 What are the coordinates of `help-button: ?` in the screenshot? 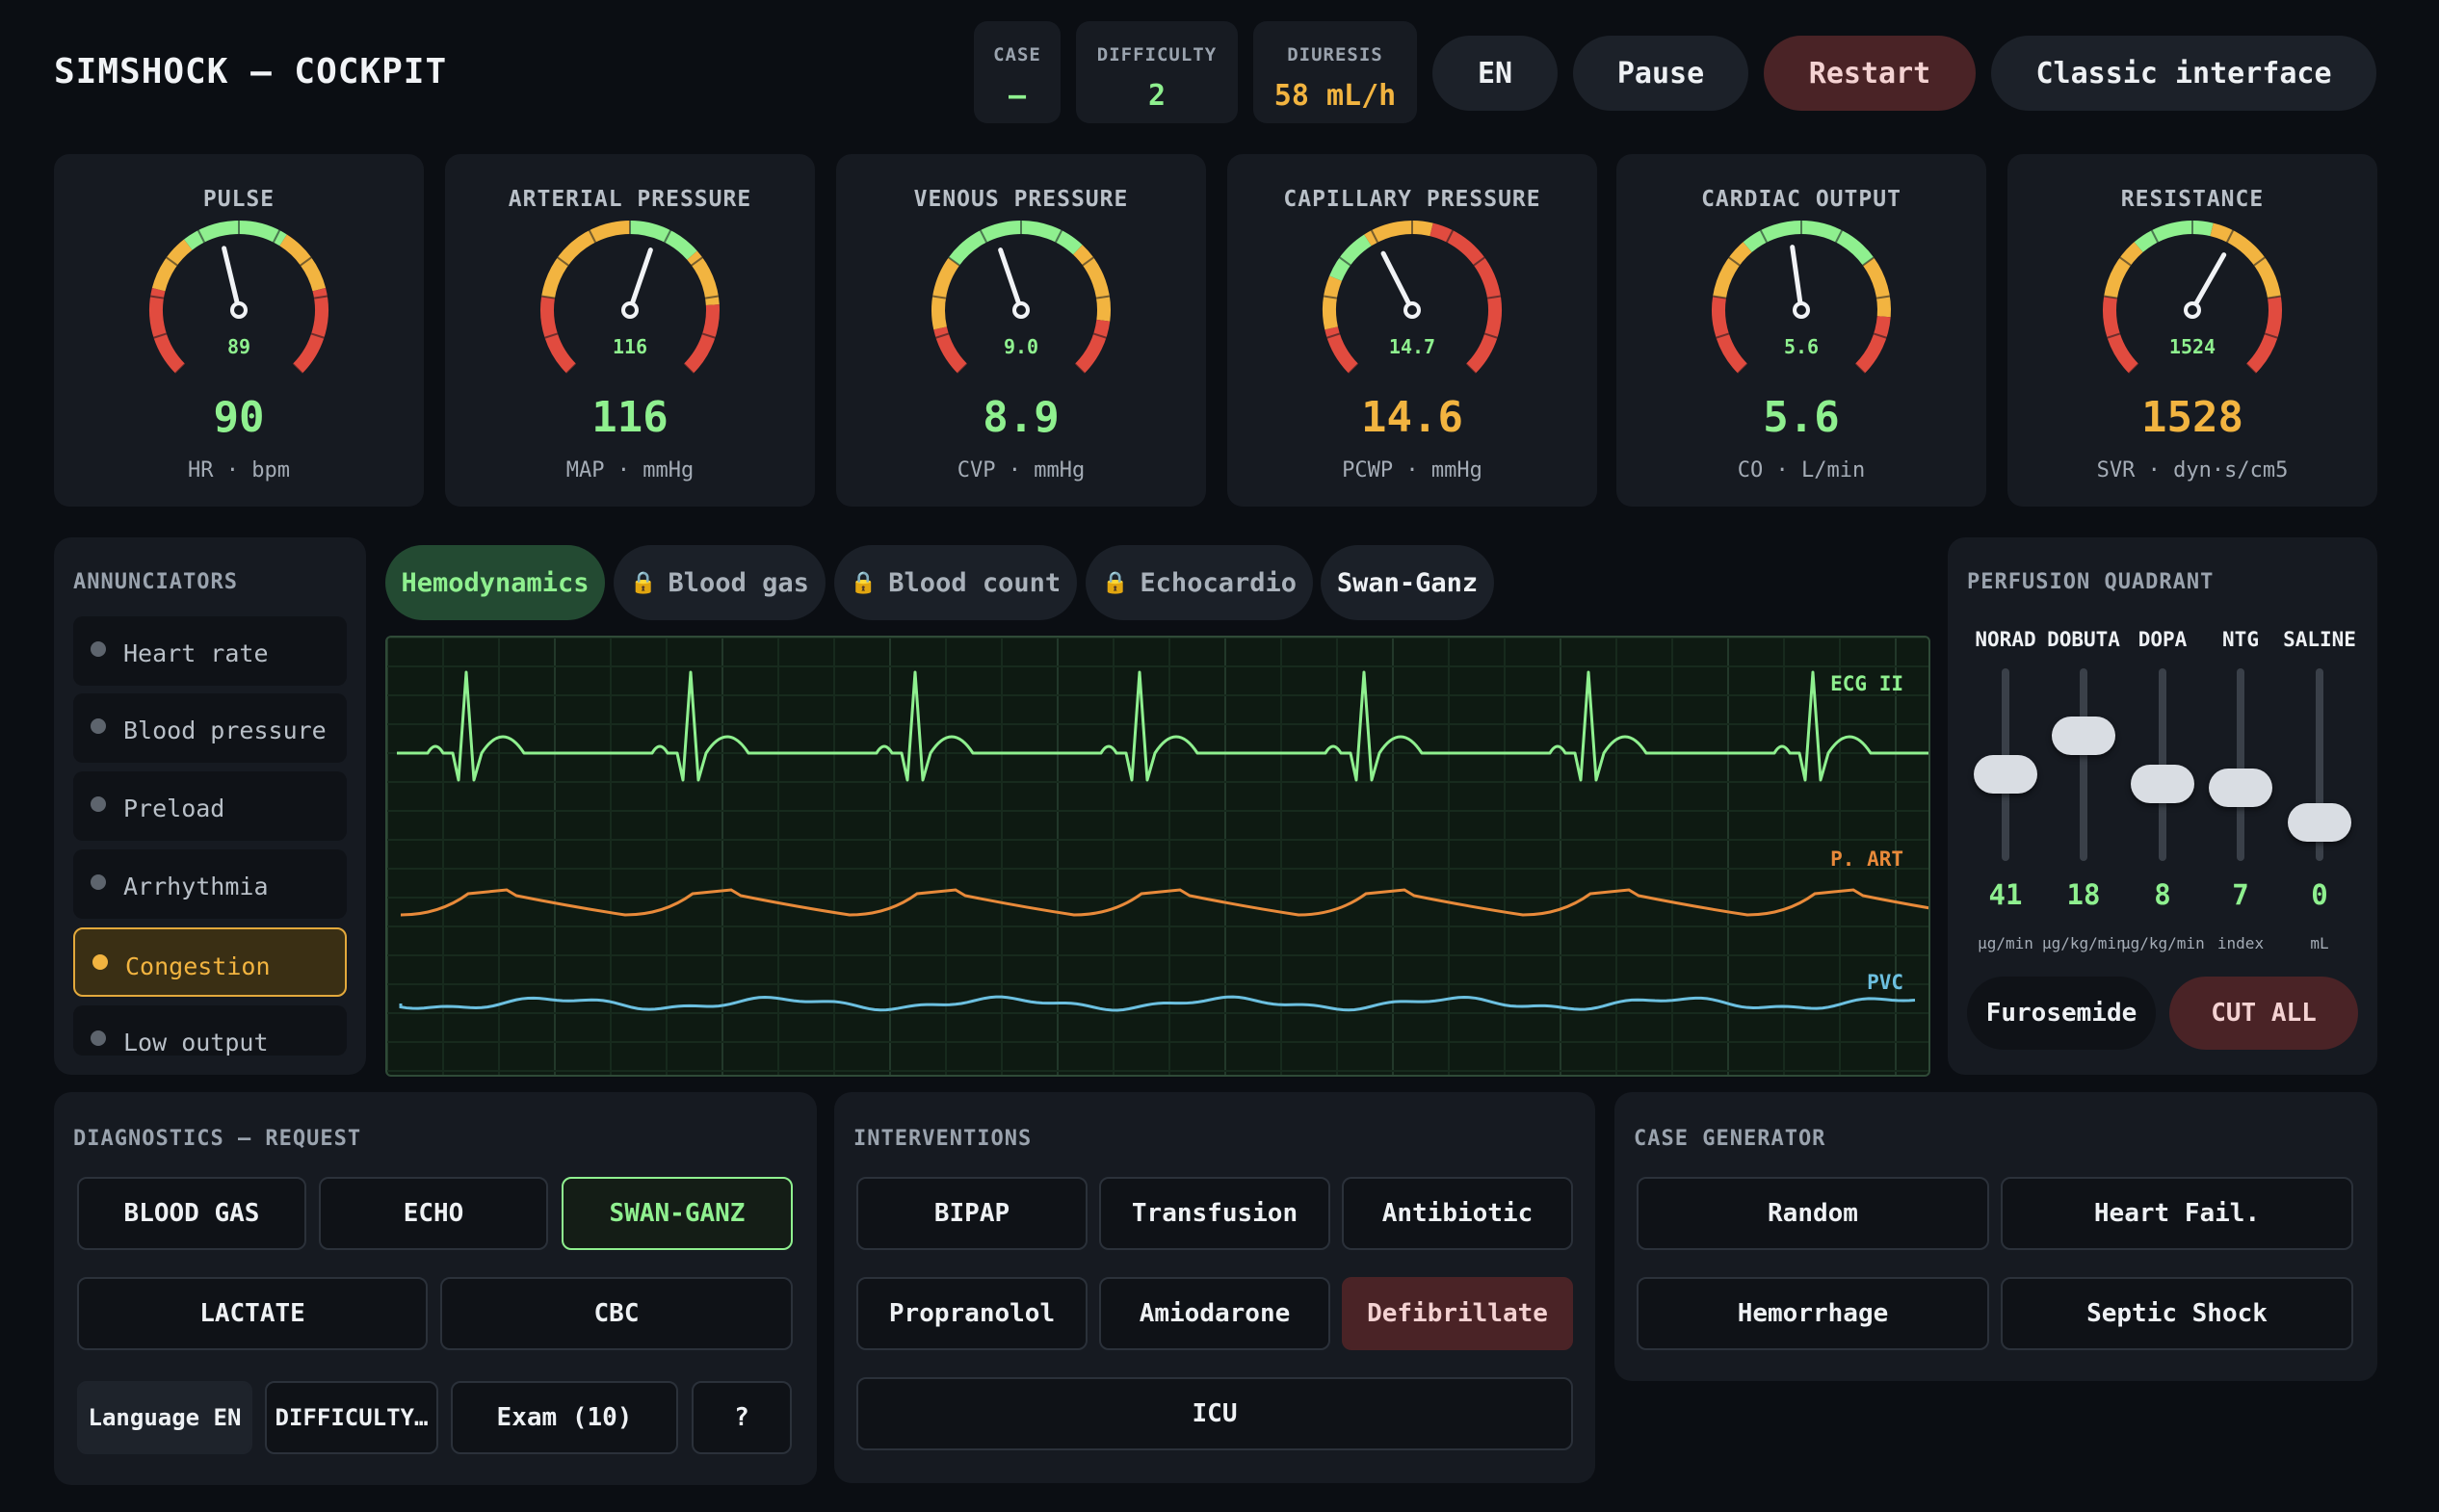 It's located at (742, 1417).